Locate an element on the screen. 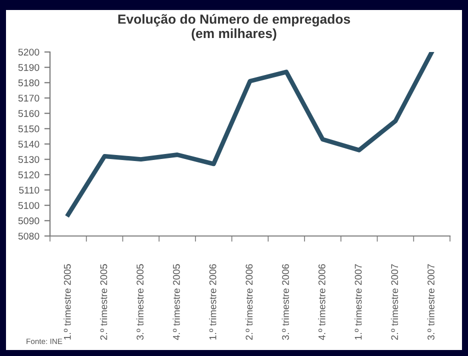 The height and width of the screenshot is (356, 468). y-tick-label: 5140 is located at coordinates (29, 144).